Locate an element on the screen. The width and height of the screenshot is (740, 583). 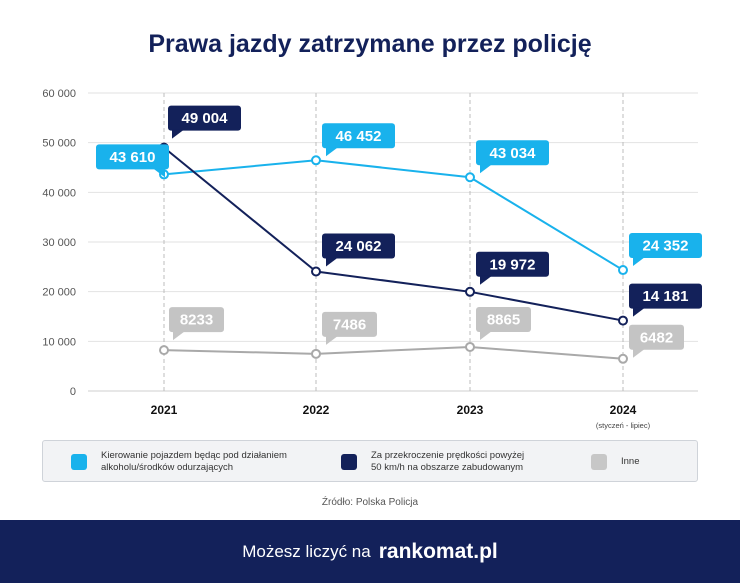
data-label-alcohol: 24 352 is located at coordinates (665, 250).